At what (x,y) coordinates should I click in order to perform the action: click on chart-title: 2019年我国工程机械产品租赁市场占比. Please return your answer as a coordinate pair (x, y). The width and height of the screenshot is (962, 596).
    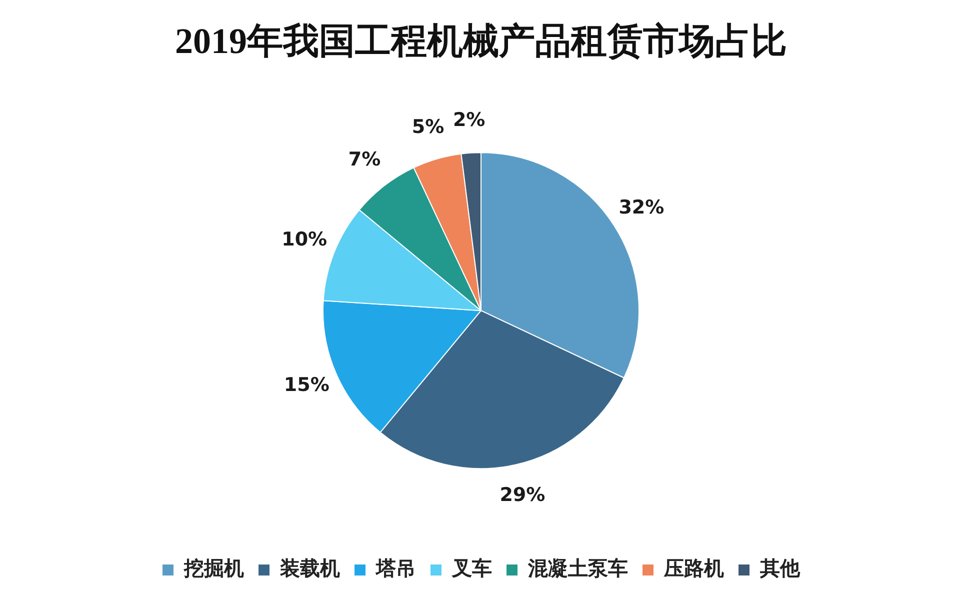
    Looking at the image, I should click on (481, 40).